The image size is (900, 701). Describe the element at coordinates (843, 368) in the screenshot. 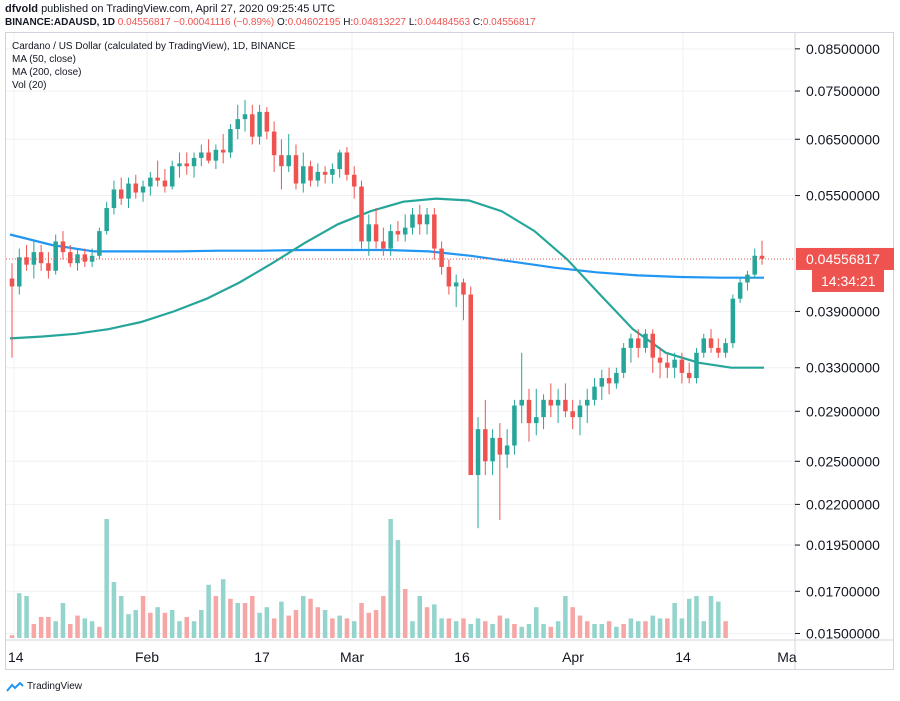

I see `y-tick-label: 0.03300000` at that location.